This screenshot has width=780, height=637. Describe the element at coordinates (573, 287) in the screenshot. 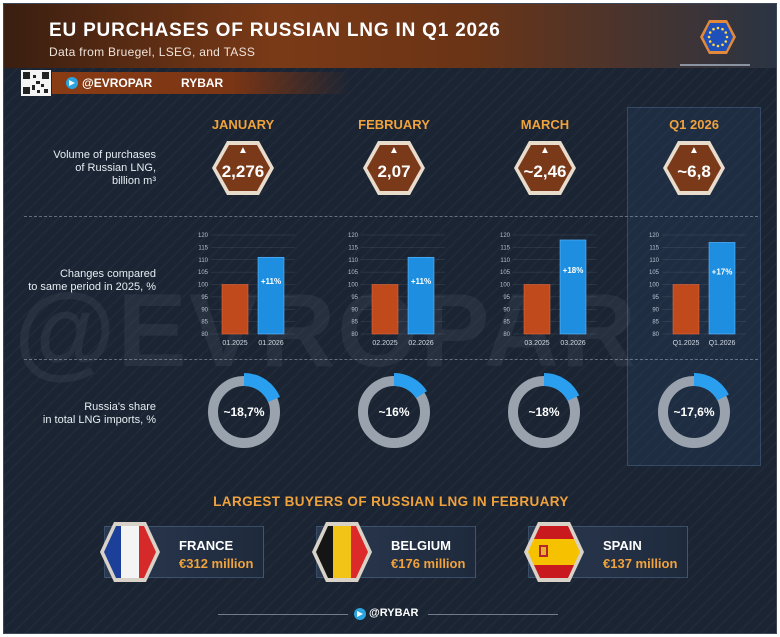

I see `bar-03.2026` at that location.